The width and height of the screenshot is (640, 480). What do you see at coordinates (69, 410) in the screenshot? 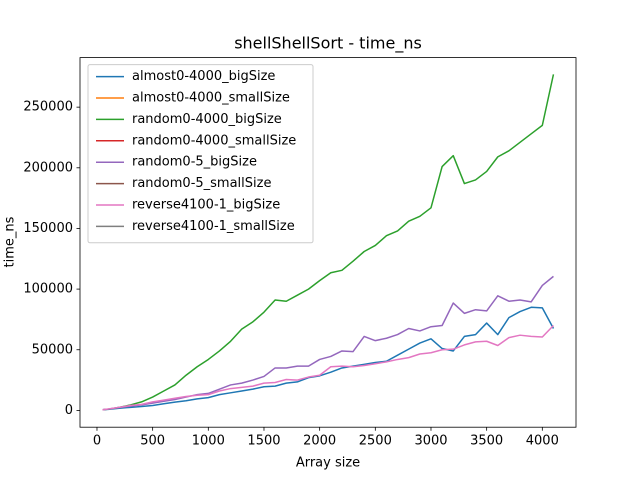
I see `y-tick-label: 0` at bounding box center [69, 410].